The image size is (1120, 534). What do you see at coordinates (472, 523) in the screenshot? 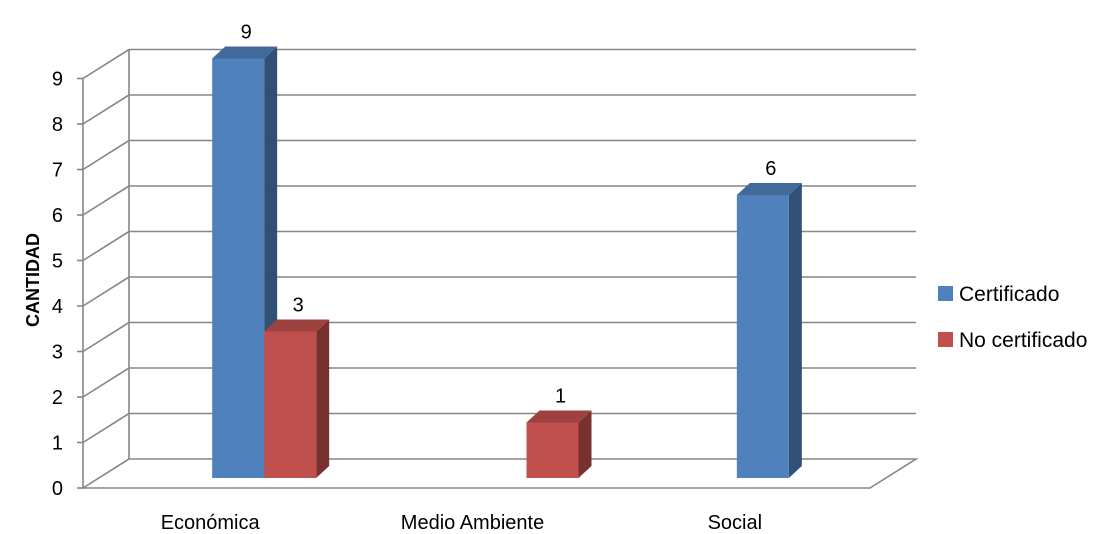
I see `x-category-label: Medio Ambiente` at bounding box center [472, 523].